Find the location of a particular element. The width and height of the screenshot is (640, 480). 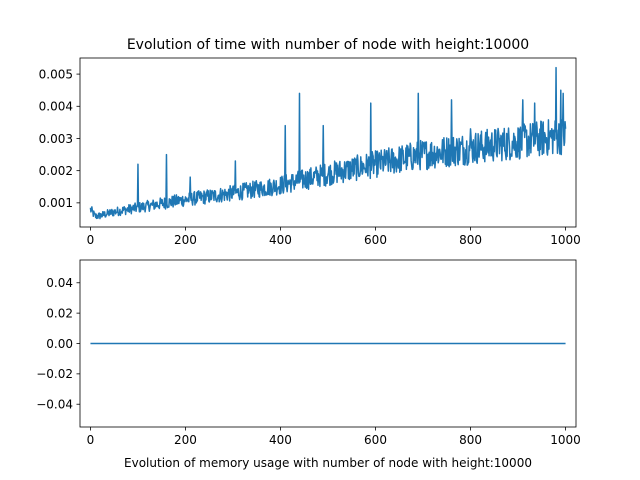

top-x-tick-label: 400 is located at coordinates (280, 240).